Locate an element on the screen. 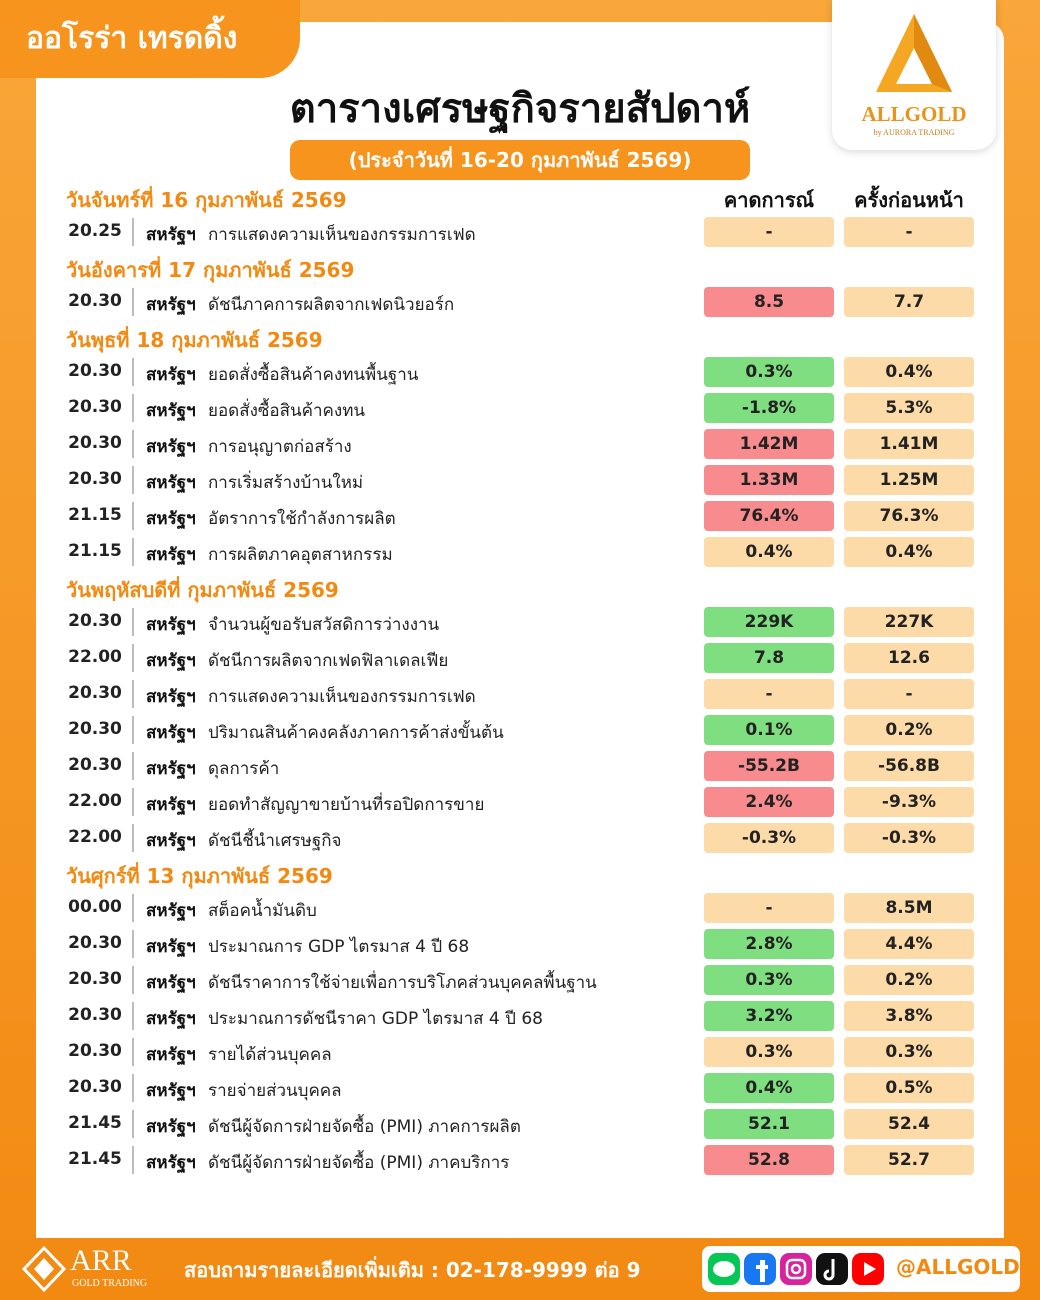 This screenshot has width=1040, height=1300. social-handle: @ALLGOLD is located at coordinates (958, 1267).